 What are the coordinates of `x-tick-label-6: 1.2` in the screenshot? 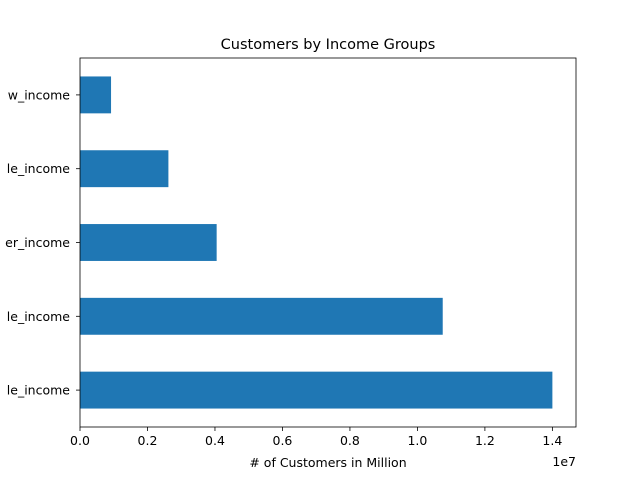 It's located at (485, 440).